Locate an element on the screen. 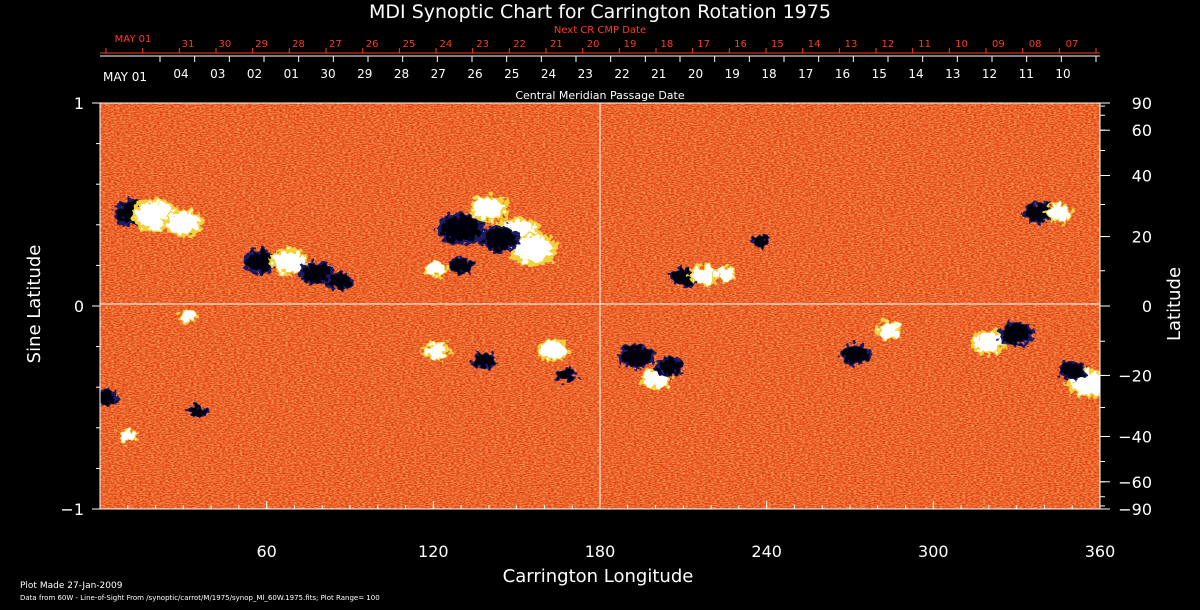 The image size is (1200, 610). top-red-tick-label: 16 is located at coordinates (740, 44).